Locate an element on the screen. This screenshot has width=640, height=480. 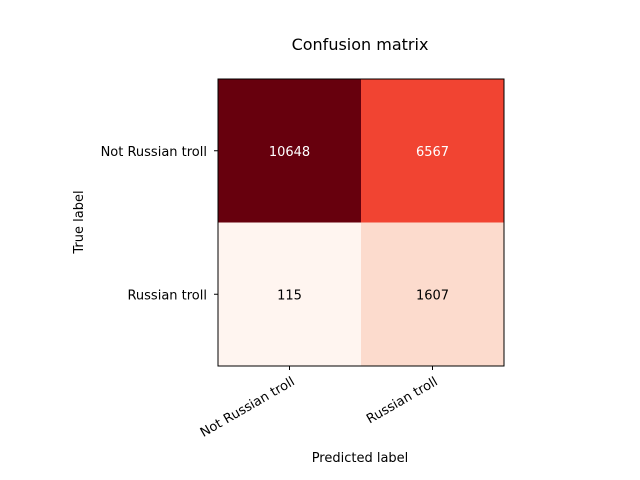
cell-value-label: 115 is located at coordinates (289, 295).